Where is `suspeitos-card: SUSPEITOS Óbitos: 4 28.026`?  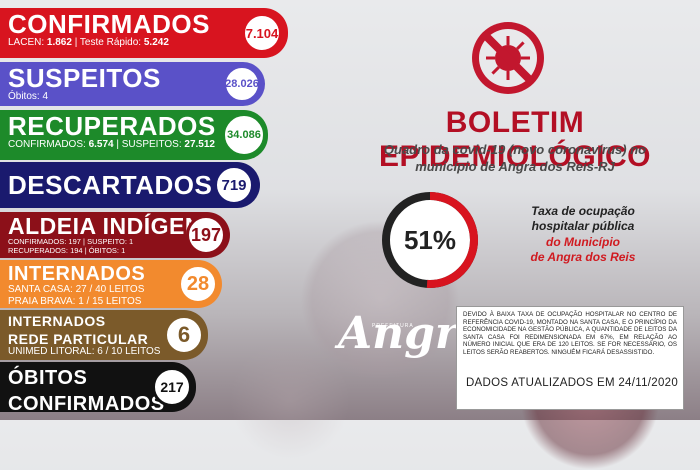
suspeitos-card: SUSPEITOS Óbitos: 4 28.026 is located at coordinates (132, 84).